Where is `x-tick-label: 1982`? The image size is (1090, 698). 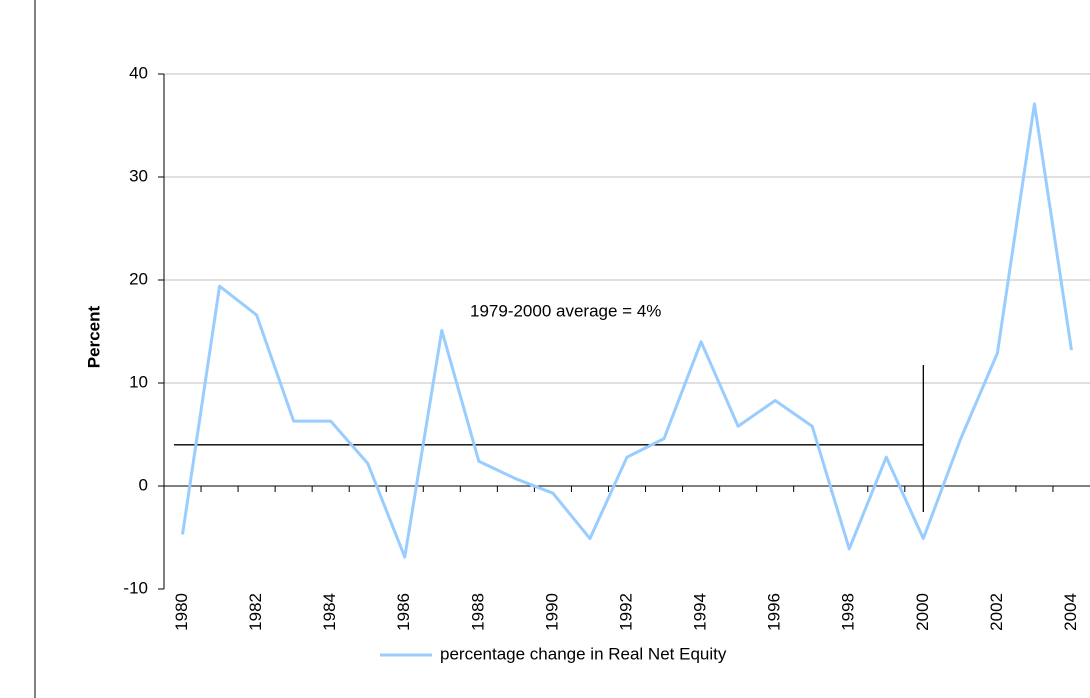
x-tick-label: 1982 is located at coordinates (255, 612).